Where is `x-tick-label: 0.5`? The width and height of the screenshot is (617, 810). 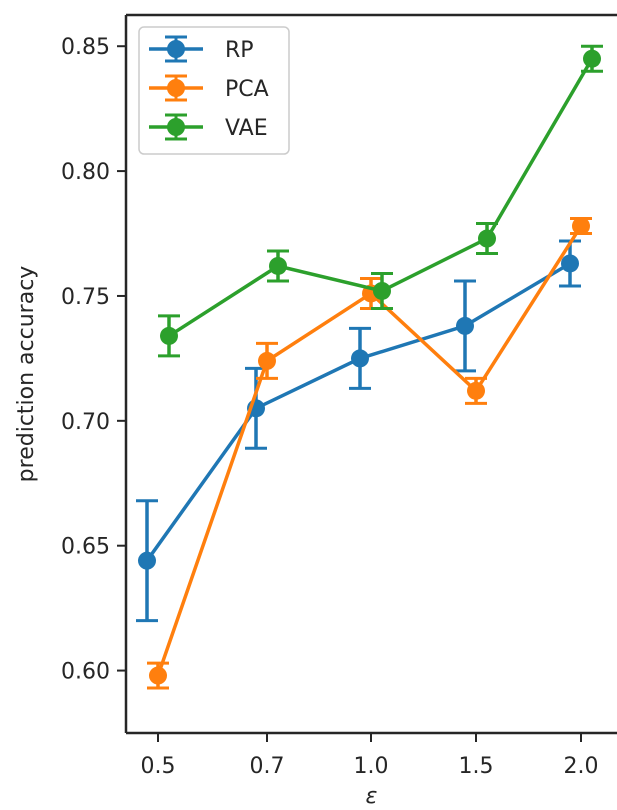 x-tick-label: 0.5 is located at coordinates (158, 766).